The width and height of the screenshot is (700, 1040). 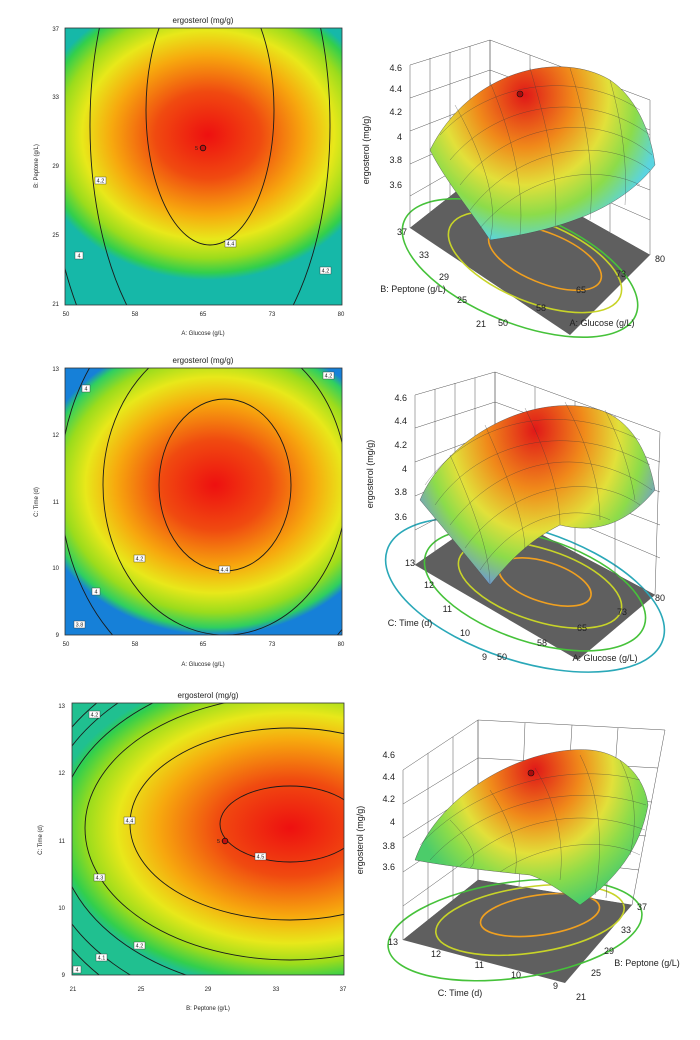 I want to click on surface-2-z-tick: 3.6, so click(x=400, y=517).